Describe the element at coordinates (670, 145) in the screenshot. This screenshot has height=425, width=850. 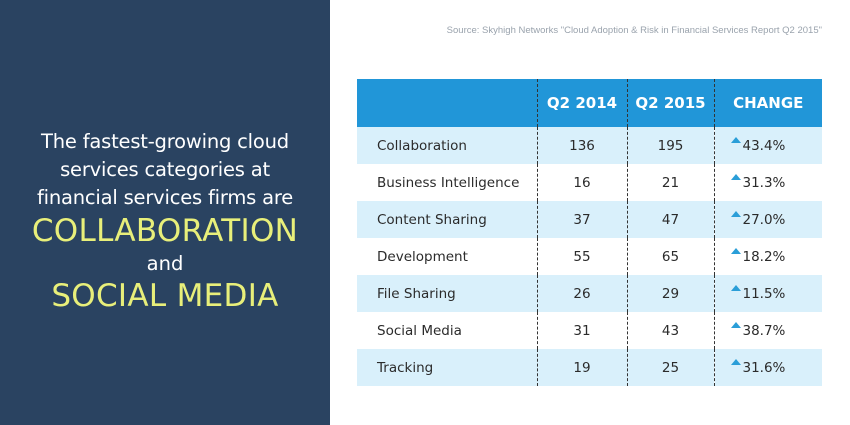
I see `row-q2-2015-value: 195` at that location.